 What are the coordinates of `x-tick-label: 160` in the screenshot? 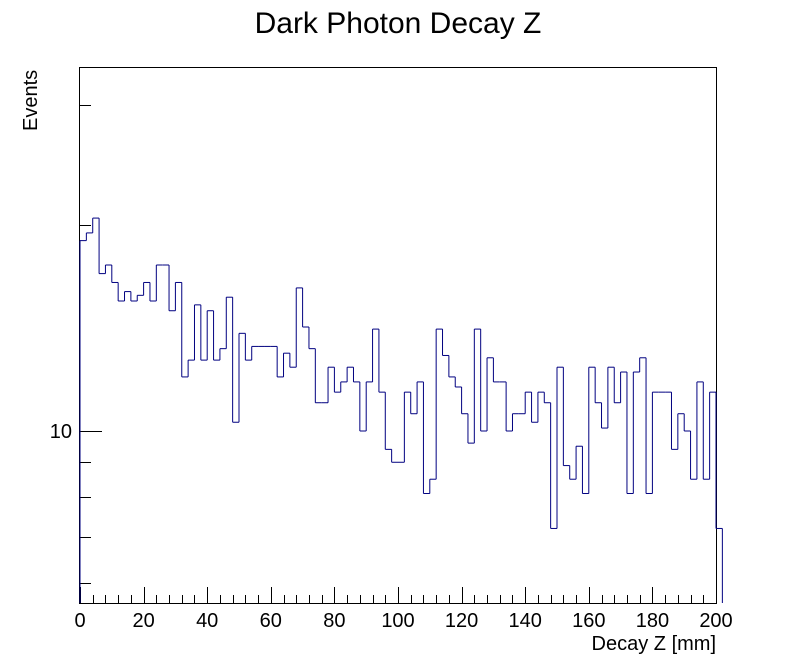 It's located at (588, 621).